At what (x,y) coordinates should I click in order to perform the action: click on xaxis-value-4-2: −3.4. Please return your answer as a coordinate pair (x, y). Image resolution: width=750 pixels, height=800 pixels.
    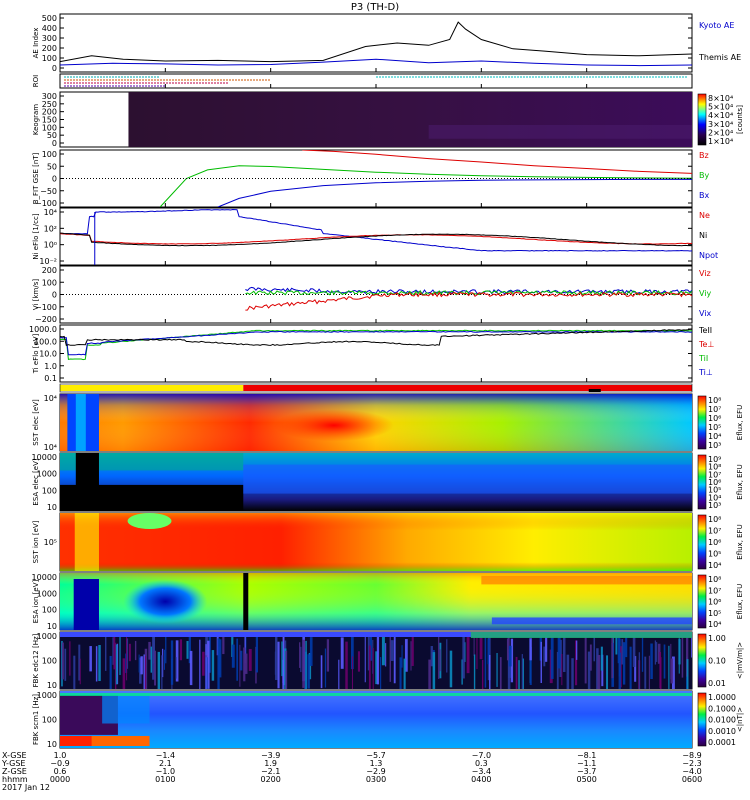
    Looking at the image, I should click on (481, 771).